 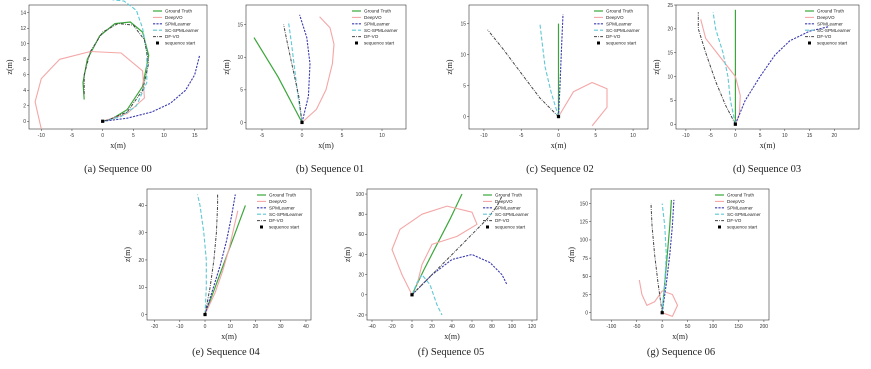 I want to click on subplot-caption: (a) Sequence 00, so click(x=118, y=169).